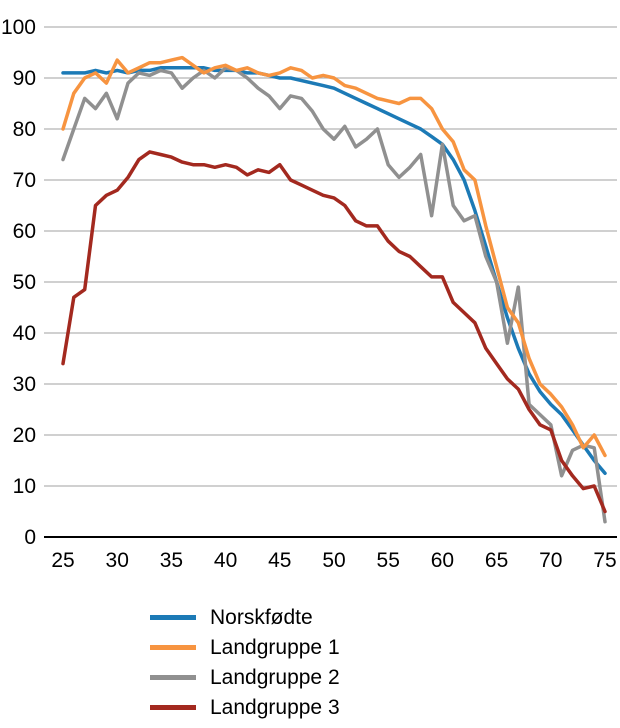 The image size is (620, 728). Describe the element at coordinates (275, 707) in the screenshot. I see `legend-label-landgruppe-3: Landgruppe 3` at that location.